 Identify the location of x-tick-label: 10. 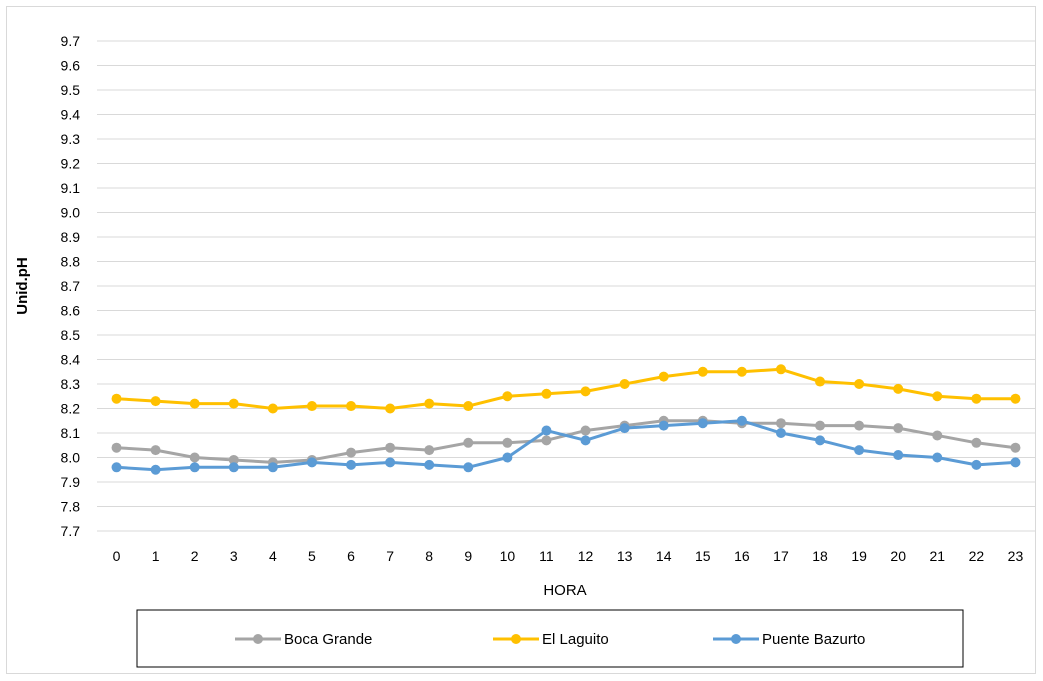
(508, 556).